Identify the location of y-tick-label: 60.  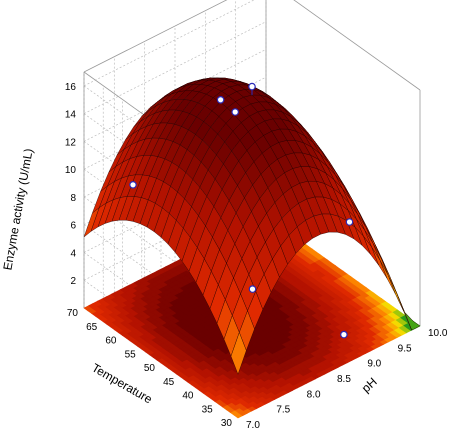
(111, 341).